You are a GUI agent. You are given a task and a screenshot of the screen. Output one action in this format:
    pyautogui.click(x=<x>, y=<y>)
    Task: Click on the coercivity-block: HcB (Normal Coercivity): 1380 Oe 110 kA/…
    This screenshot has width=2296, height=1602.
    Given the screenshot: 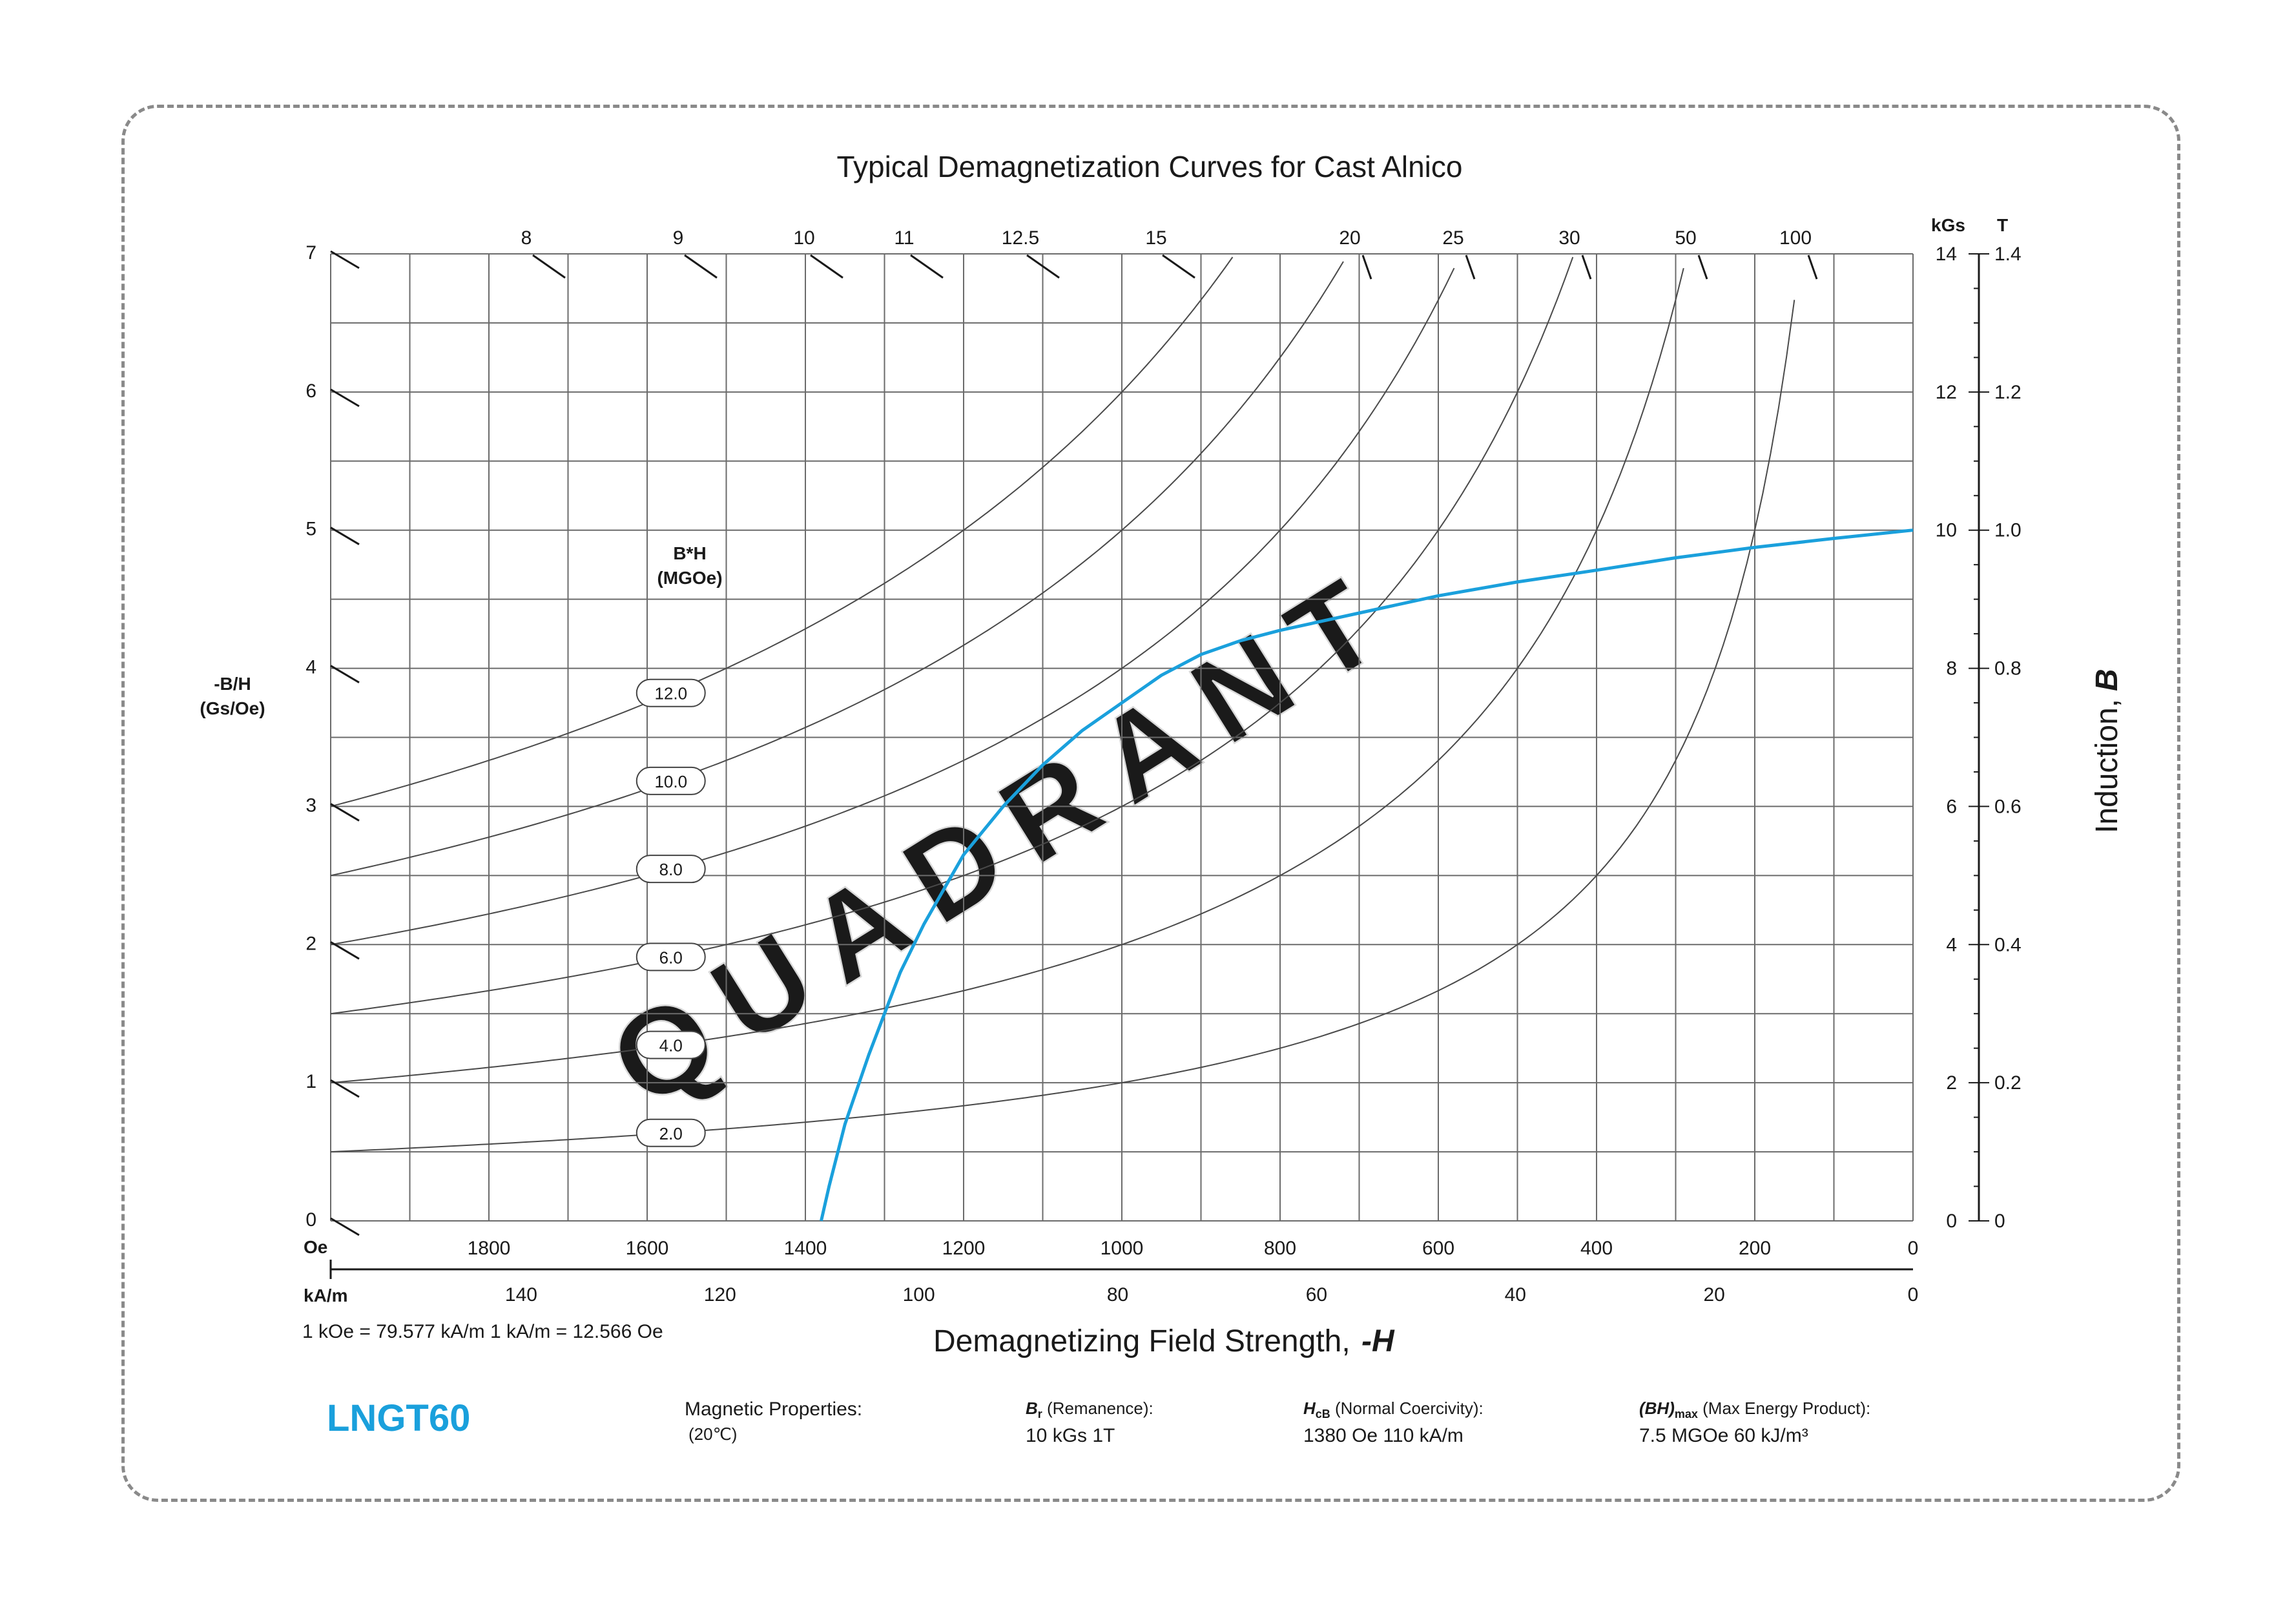 What is the action you would take?
    pyautogui.click(x=1393, y=1423)
    